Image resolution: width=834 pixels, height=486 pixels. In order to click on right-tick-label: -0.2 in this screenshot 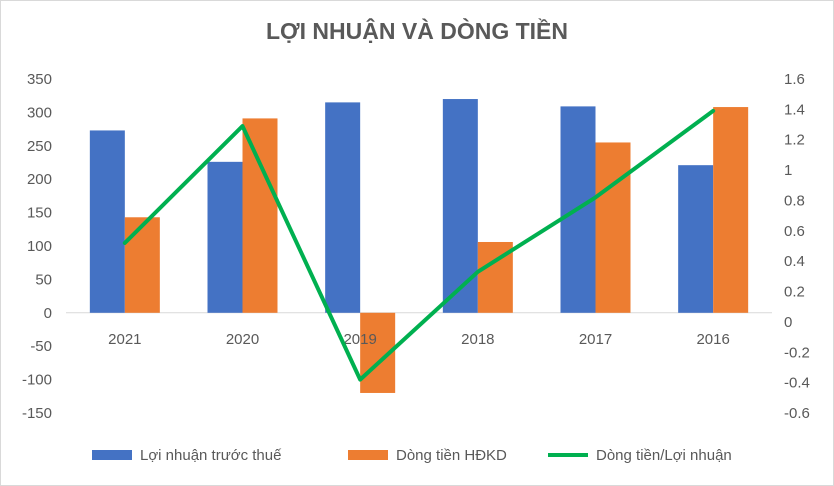, I will do `click(797, 352)`.